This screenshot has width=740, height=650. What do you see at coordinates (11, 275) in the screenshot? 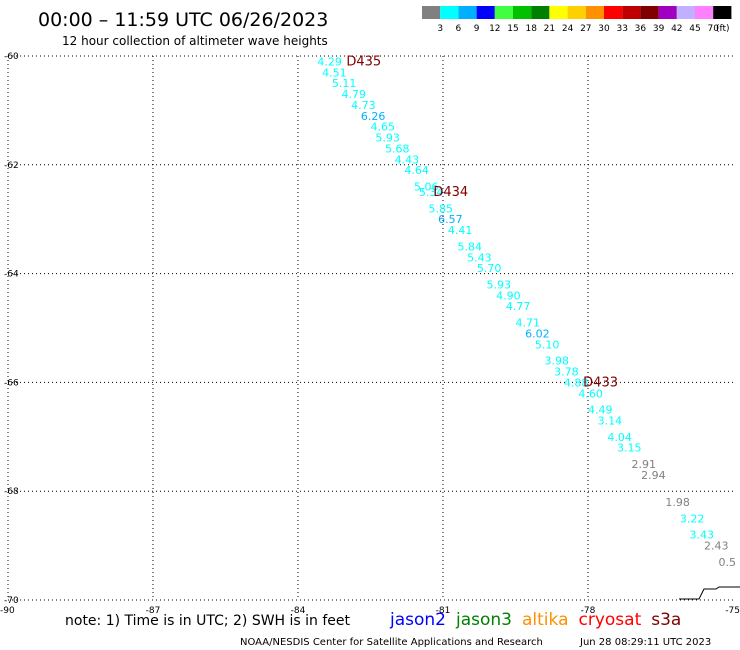
I see `y-tick-label: -64` at bounding box center [11, 275].